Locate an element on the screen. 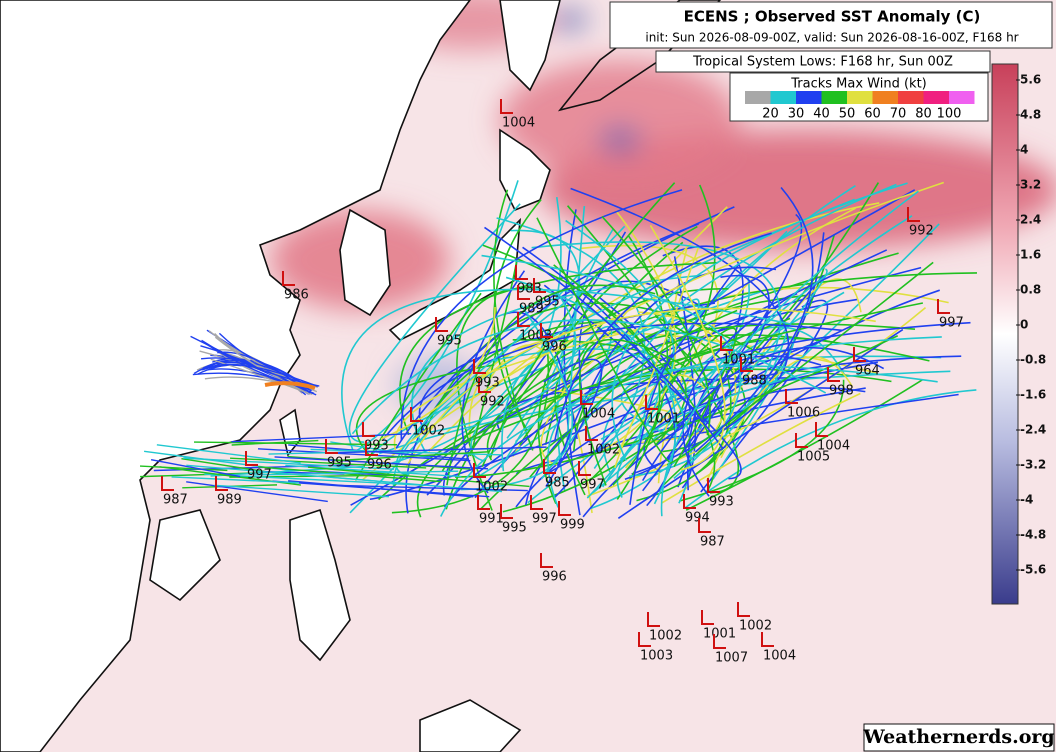 Image resolution: width=1056 pixels, height=752 pixels. legend-tick: 80 is located at coordinates (923, 114).